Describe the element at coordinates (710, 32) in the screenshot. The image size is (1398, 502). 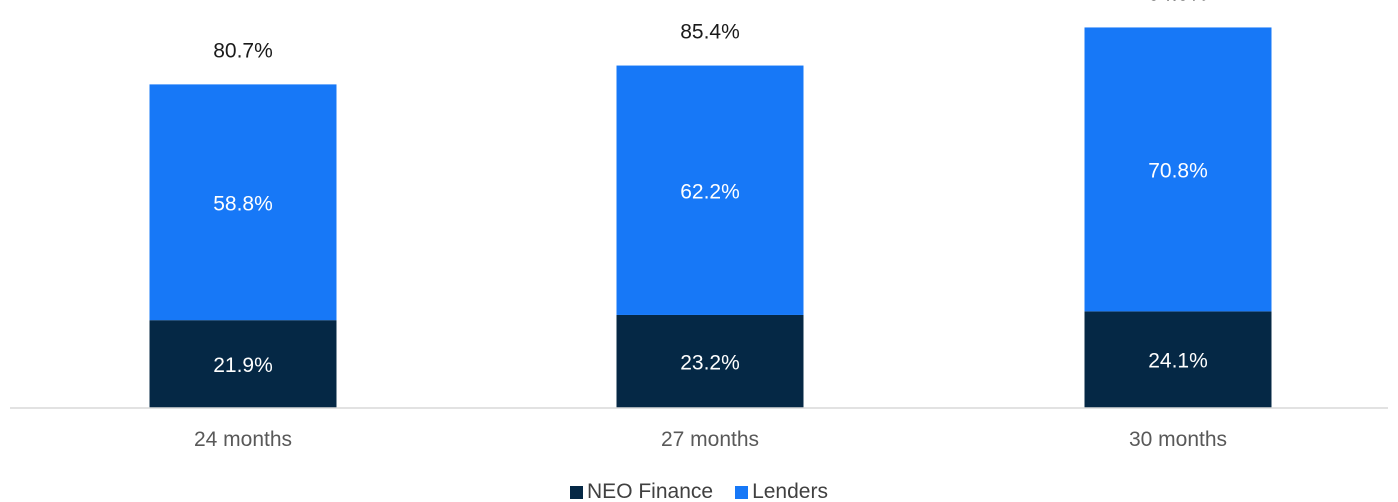
I see `total-label: 85.4%` at that location.